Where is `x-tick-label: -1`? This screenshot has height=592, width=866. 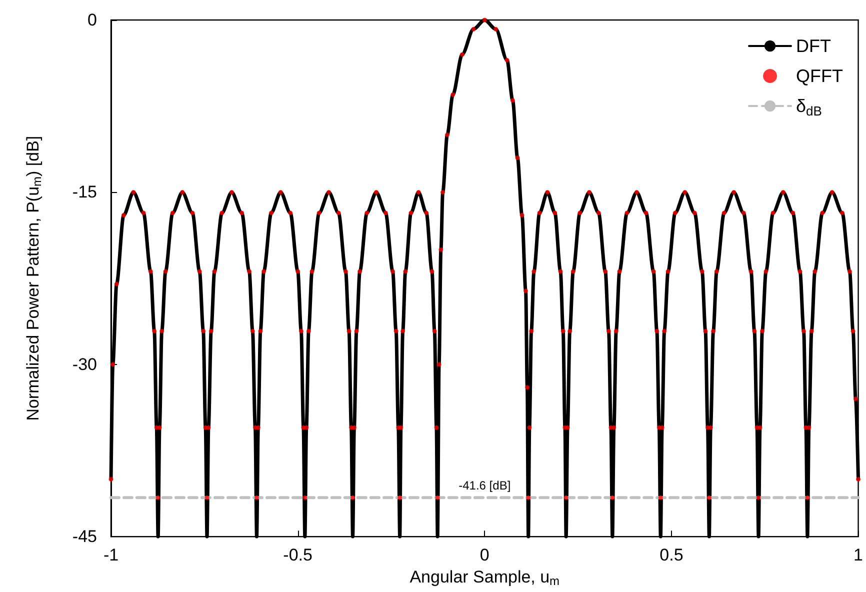 x-tick-label: -1 is located at coordinates (111, 555).